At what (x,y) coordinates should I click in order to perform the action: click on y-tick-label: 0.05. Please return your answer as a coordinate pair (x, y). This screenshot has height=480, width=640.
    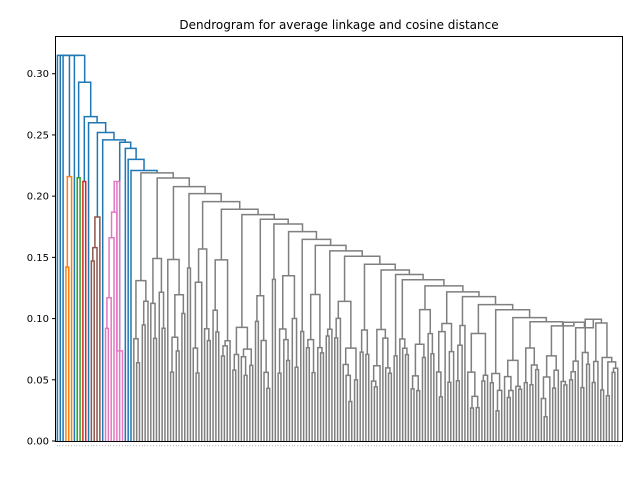
    Looking at the image, I should click on (38, 380).